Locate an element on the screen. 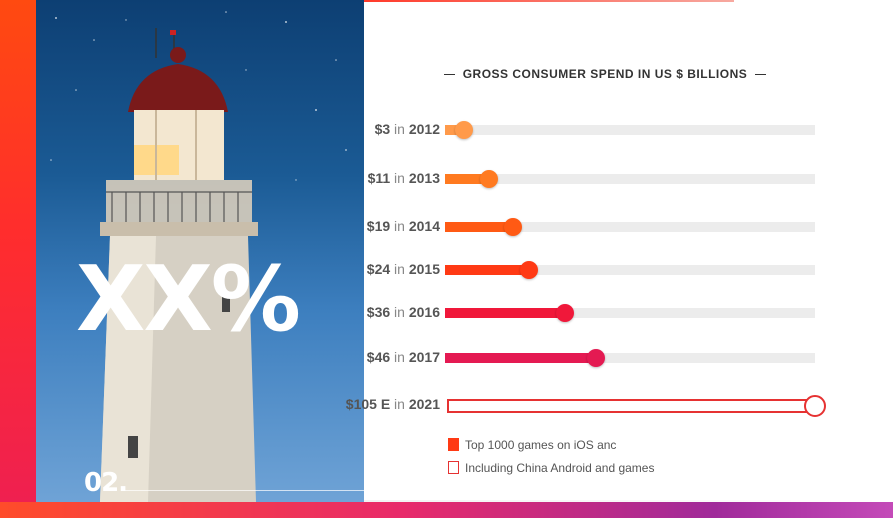 The height and width of the screenshot is (518, 893). slide-number: 02. is located at coordinates (106, 483).